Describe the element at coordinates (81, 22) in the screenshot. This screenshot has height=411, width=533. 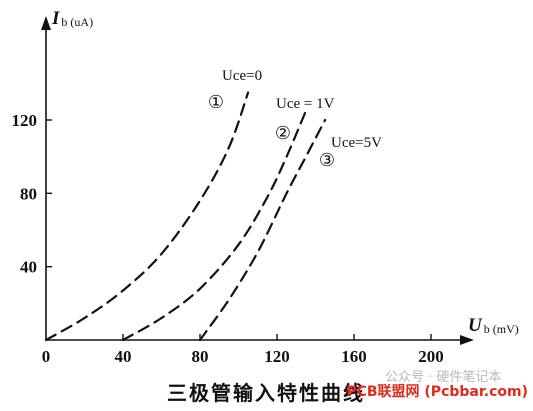
I see `y-axis-unit: (uA)` at that location.